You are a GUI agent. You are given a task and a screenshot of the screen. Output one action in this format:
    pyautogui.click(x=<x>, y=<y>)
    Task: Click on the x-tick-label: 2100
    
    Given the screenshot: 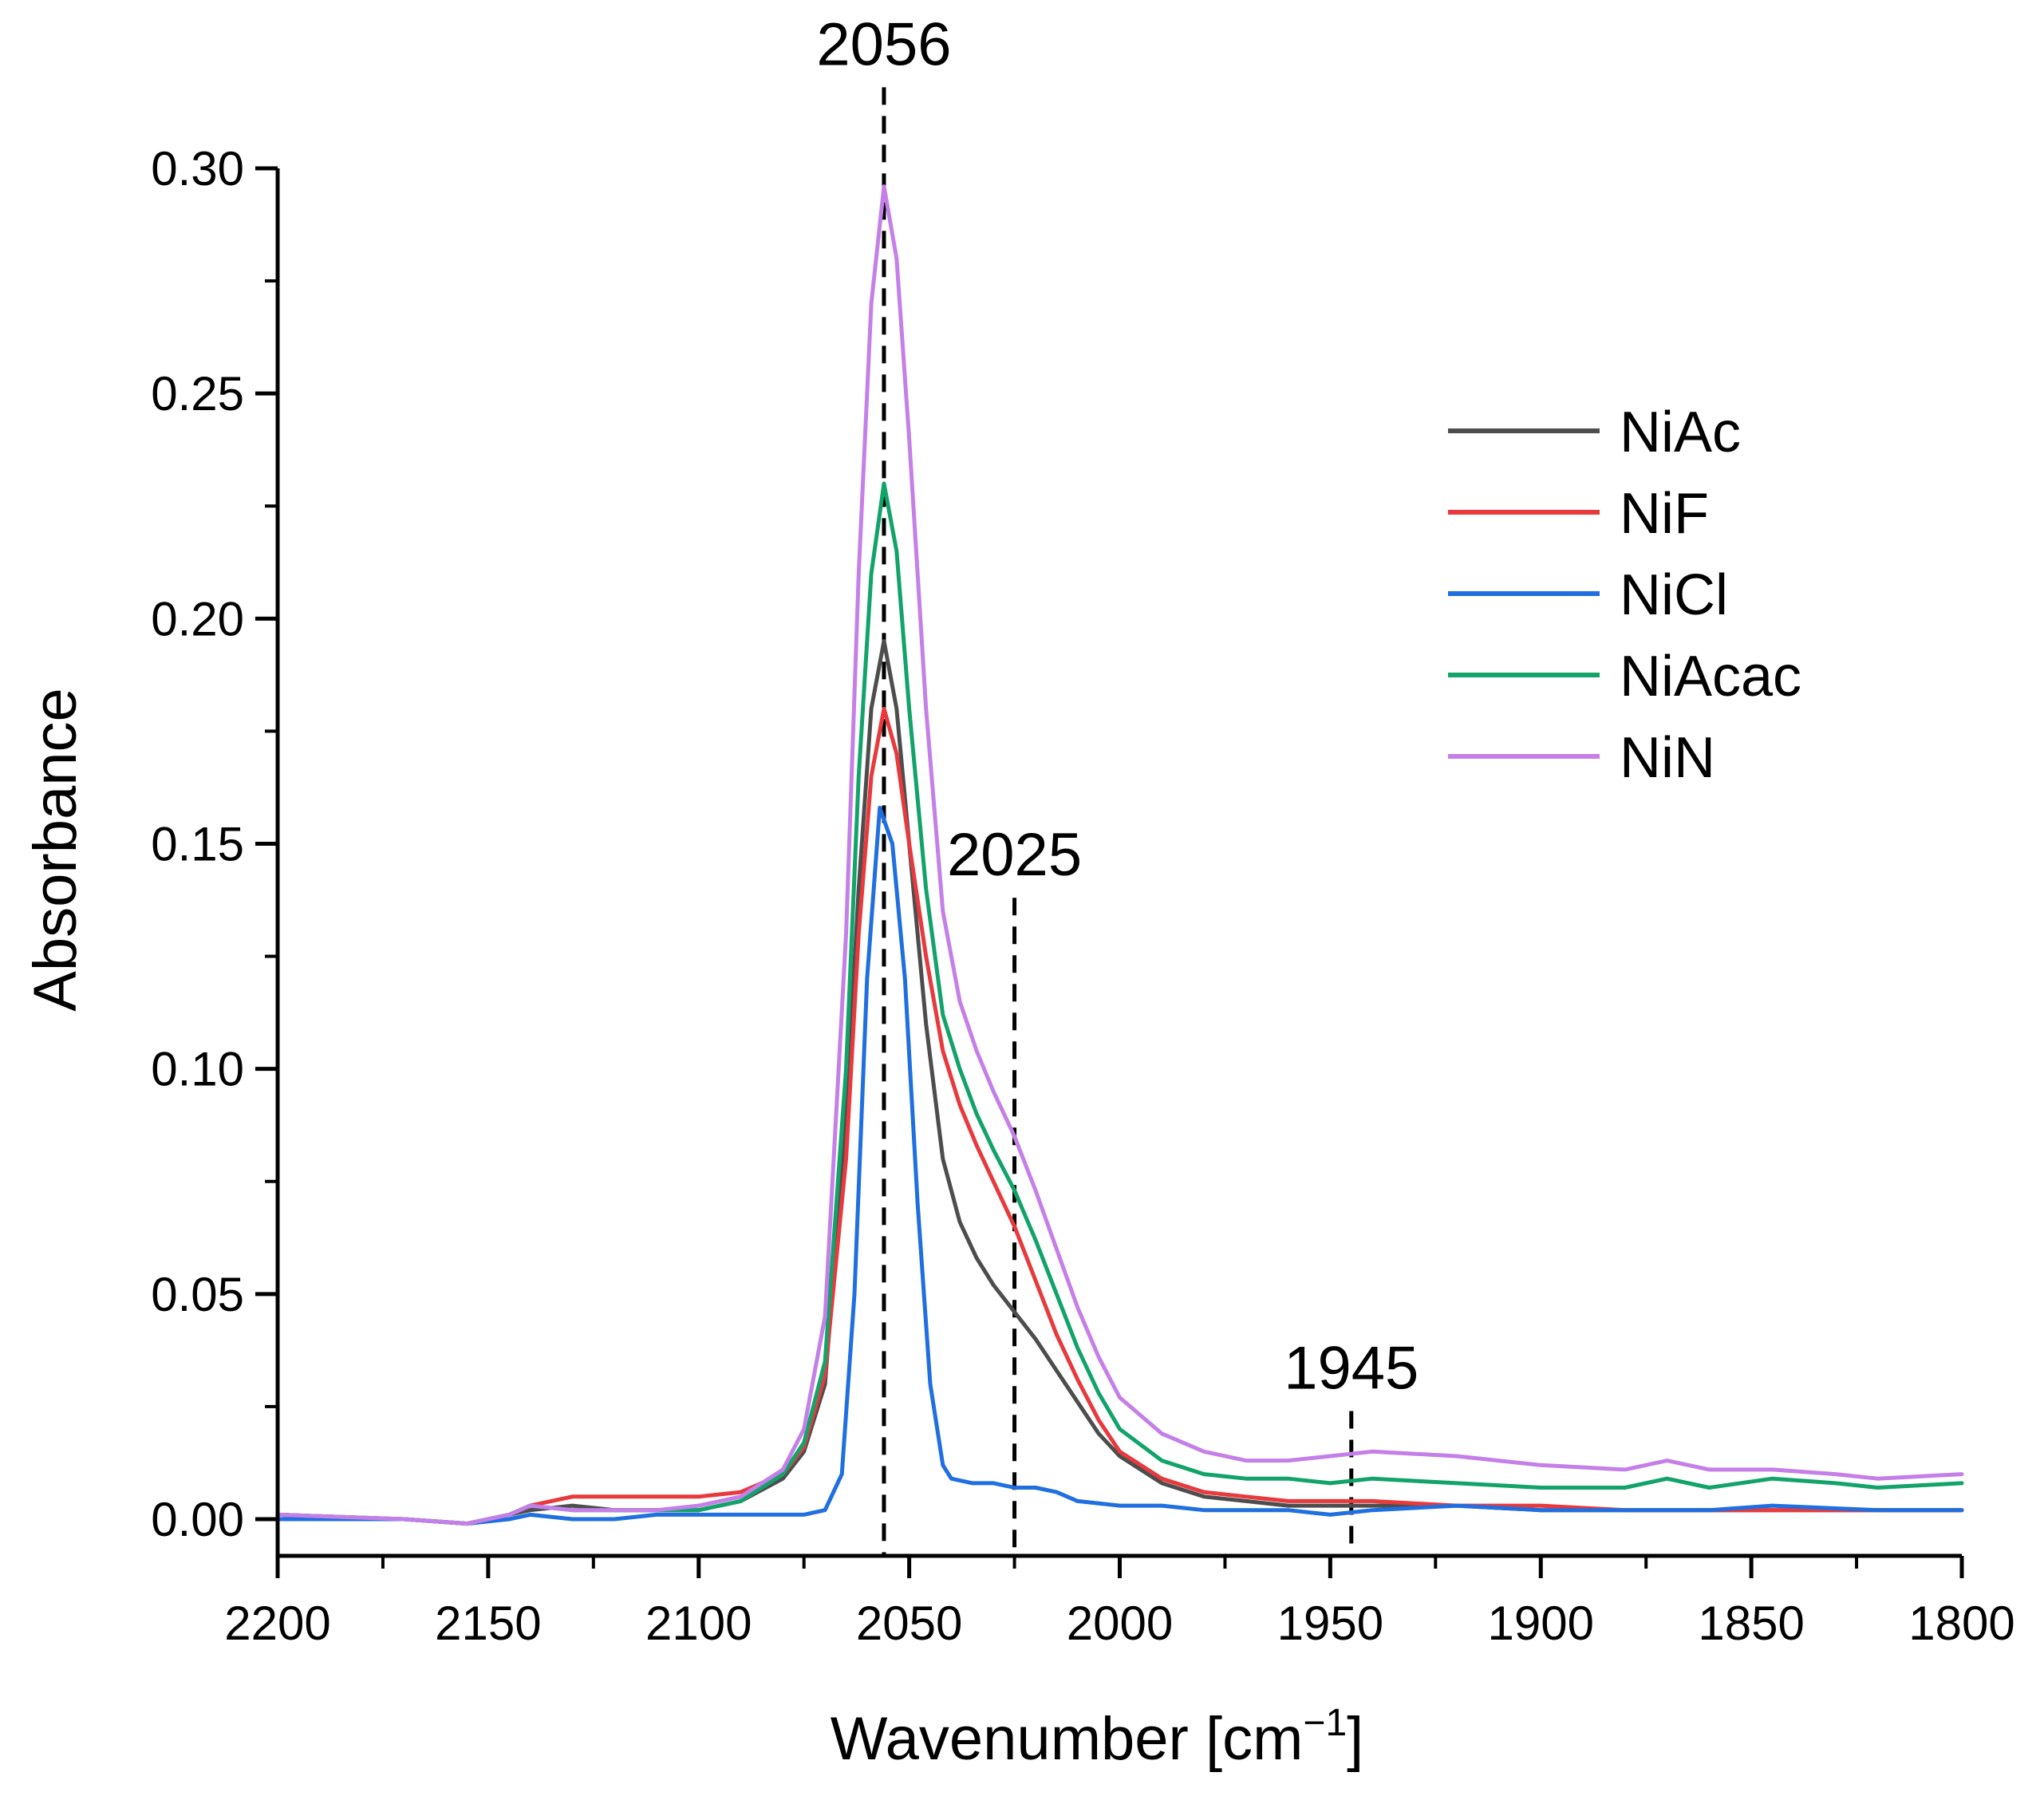 What is the action you would take?
    pyautogui.click(x=698, y=1624)
    